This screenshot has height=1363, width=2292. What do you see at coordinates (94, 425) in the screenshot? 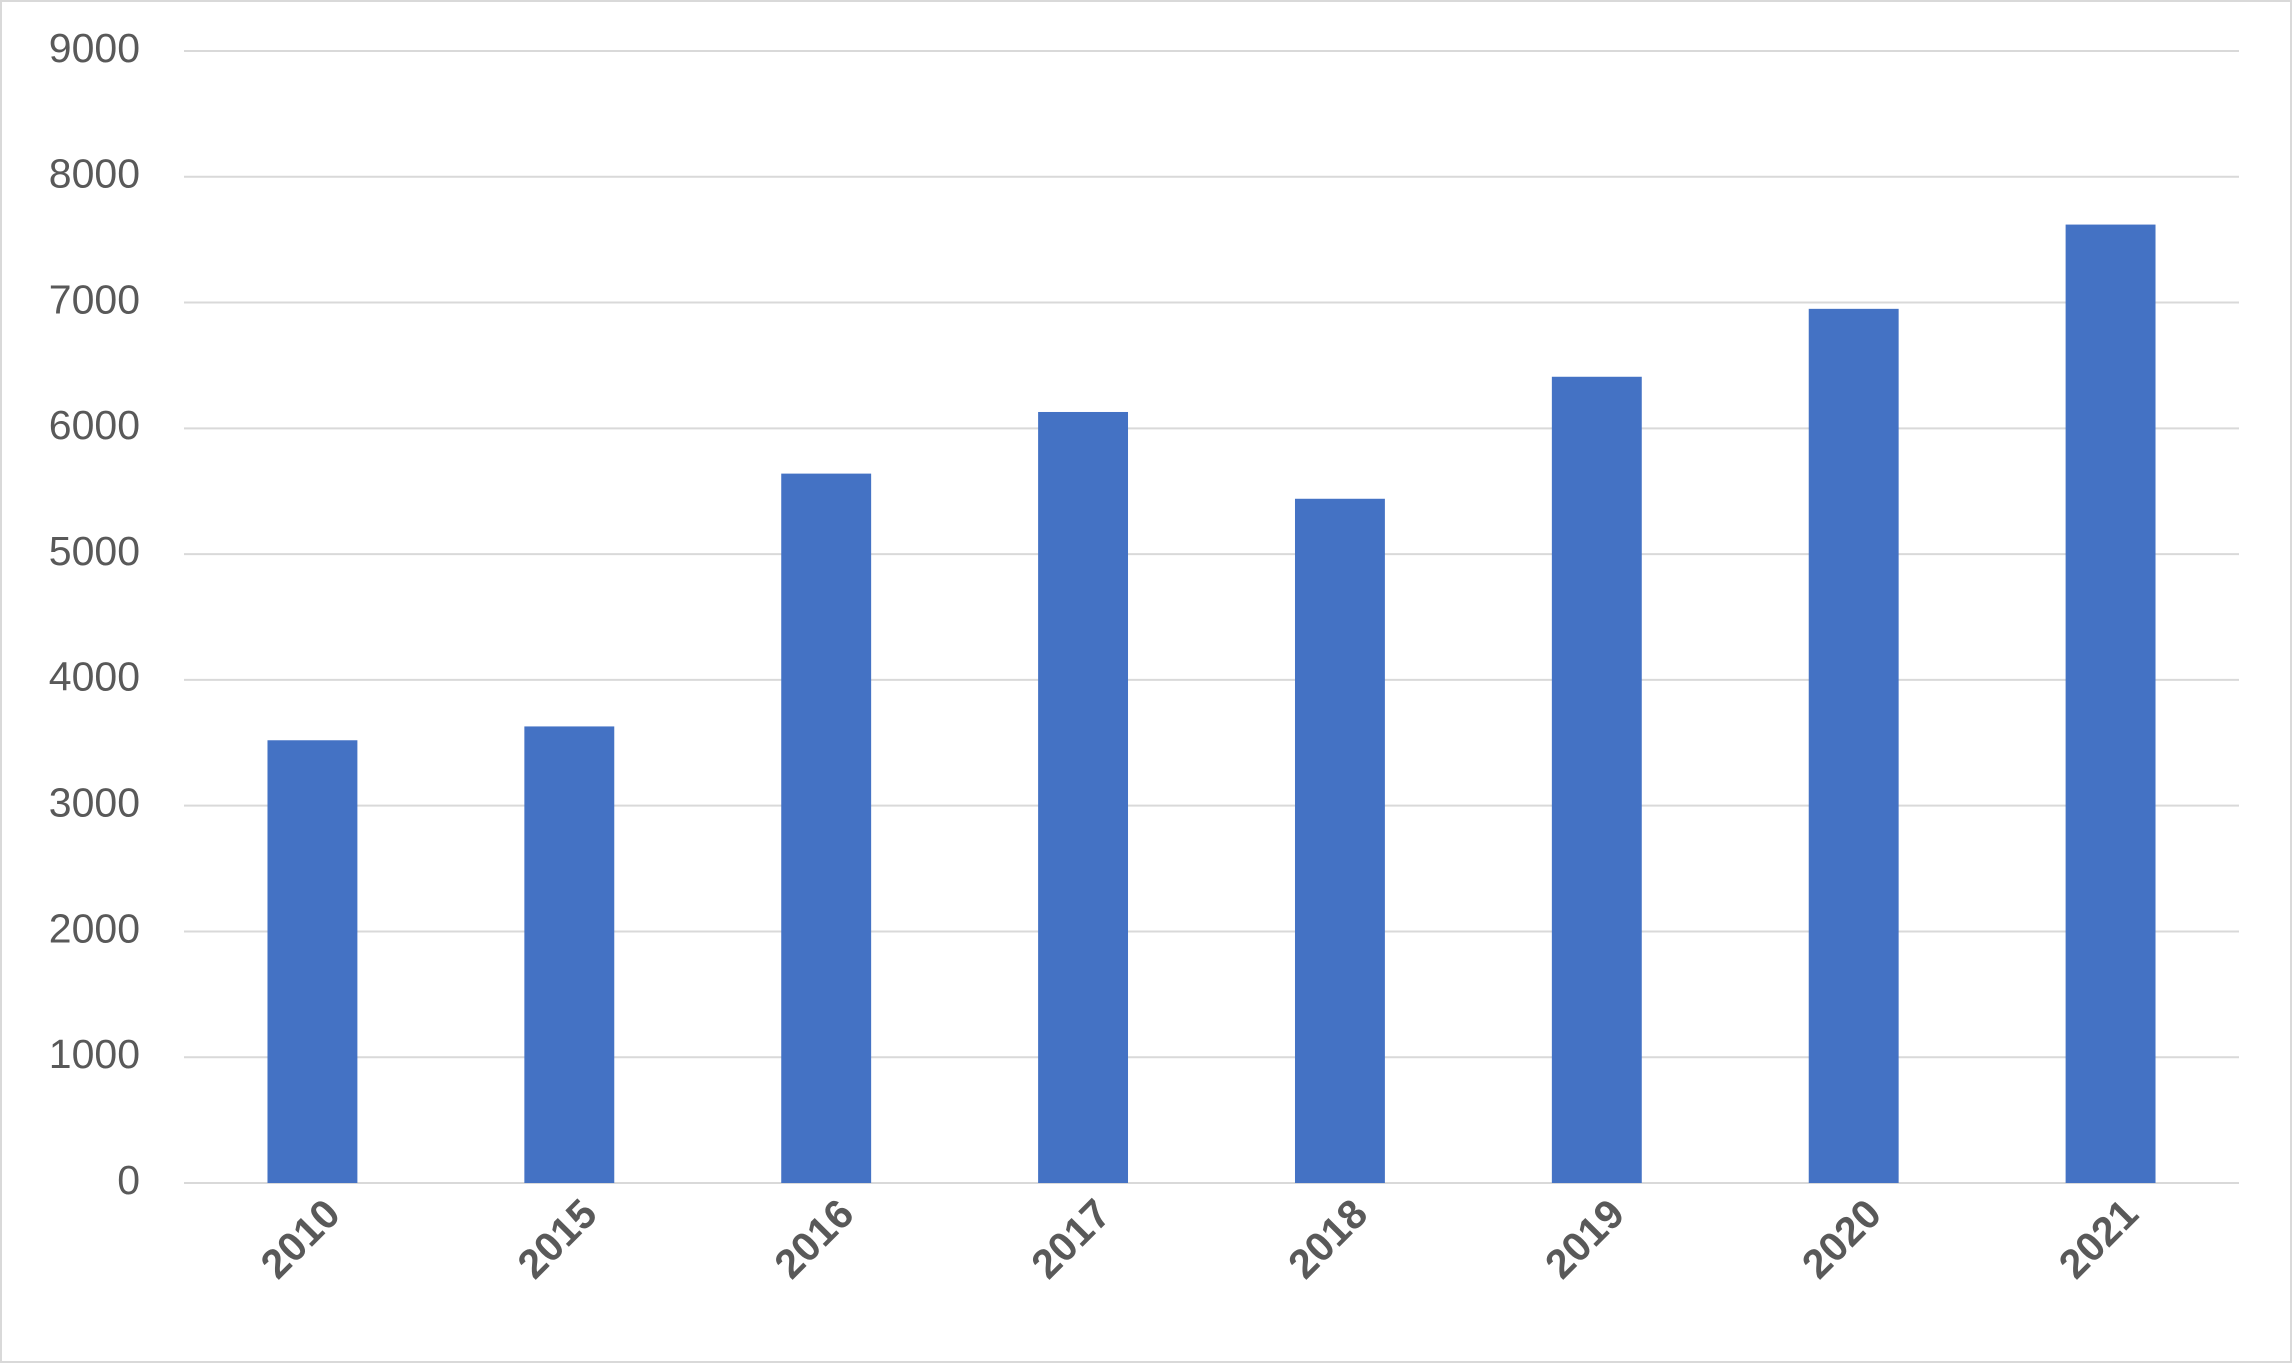
I see `y-tick-label: 6000` at bounding box center [94, 425].